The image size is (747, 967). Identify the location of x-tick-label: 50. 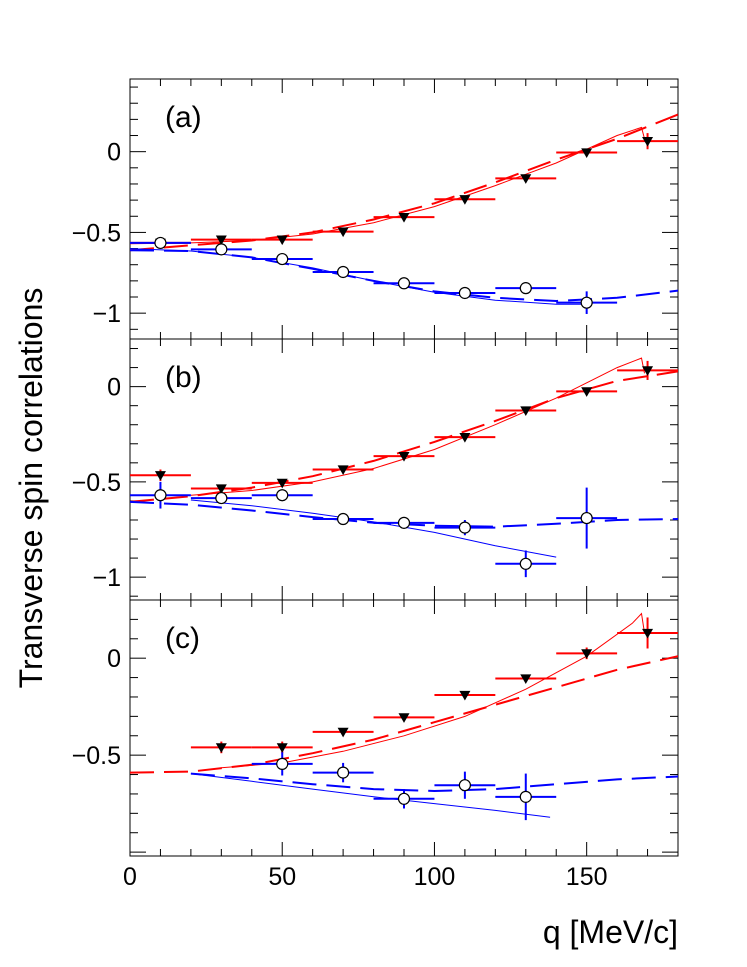
(282, 877).